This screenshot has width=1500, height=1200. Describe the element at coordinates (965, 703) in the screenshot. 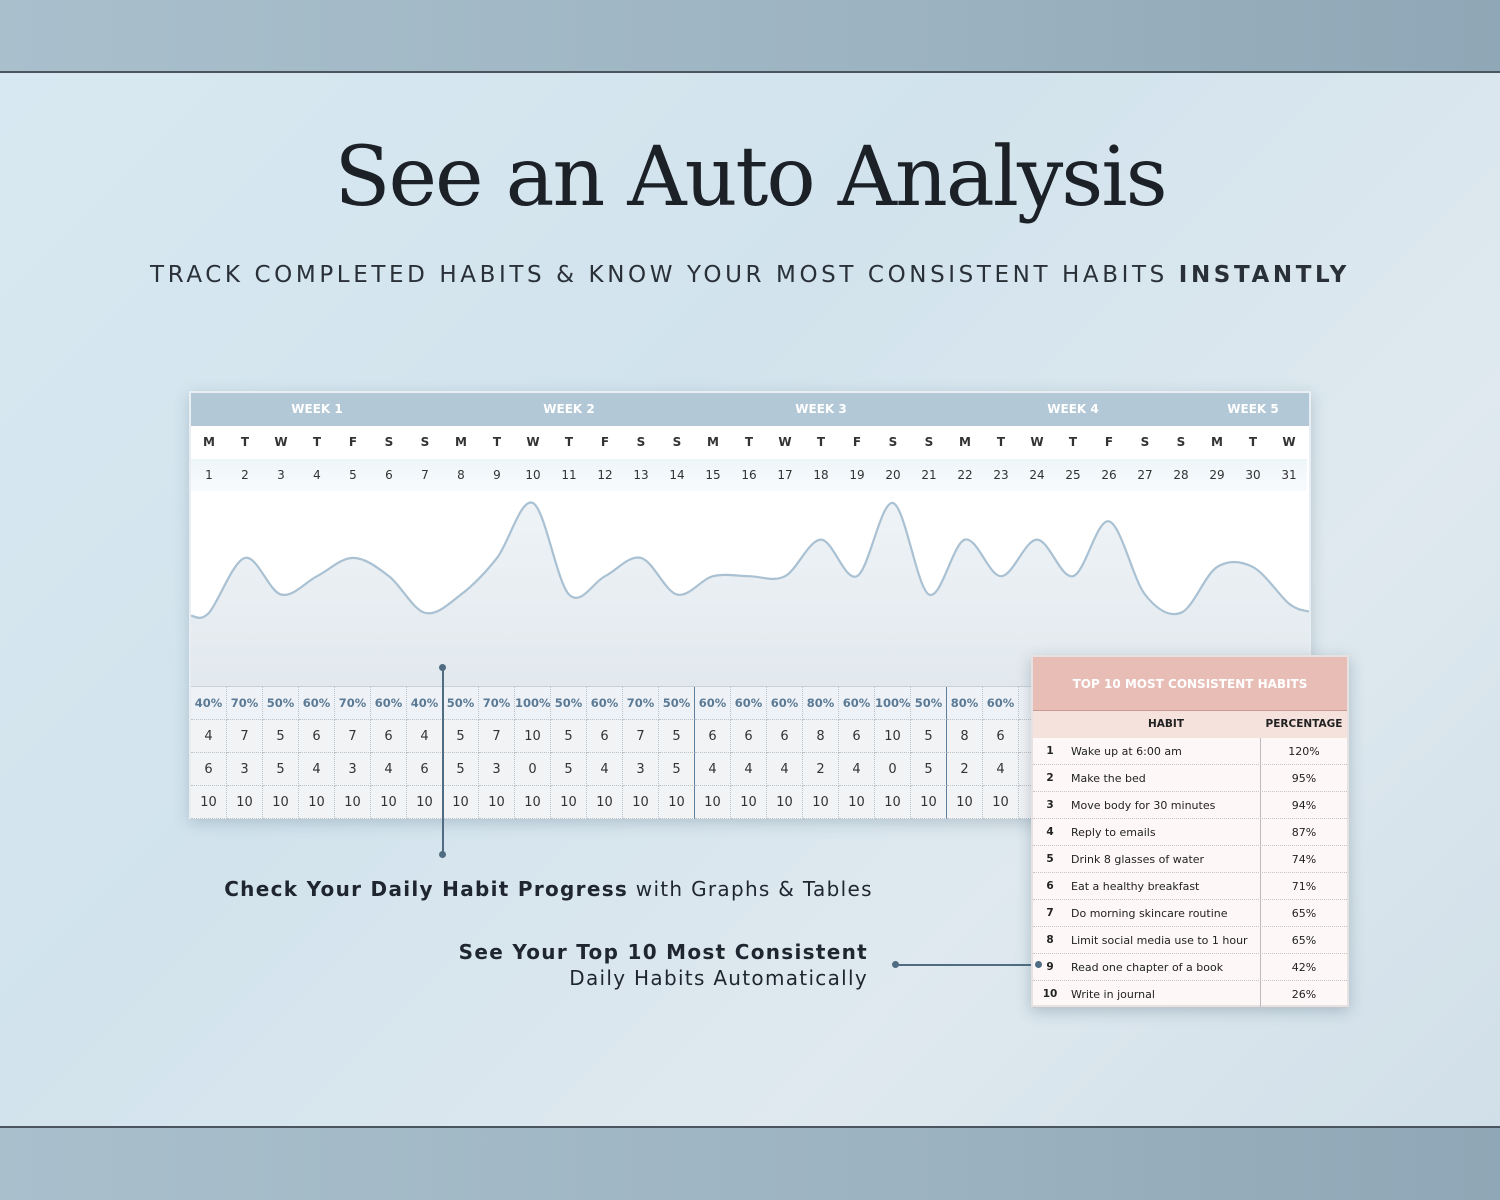

I see `table-cell: 80%` at that location.